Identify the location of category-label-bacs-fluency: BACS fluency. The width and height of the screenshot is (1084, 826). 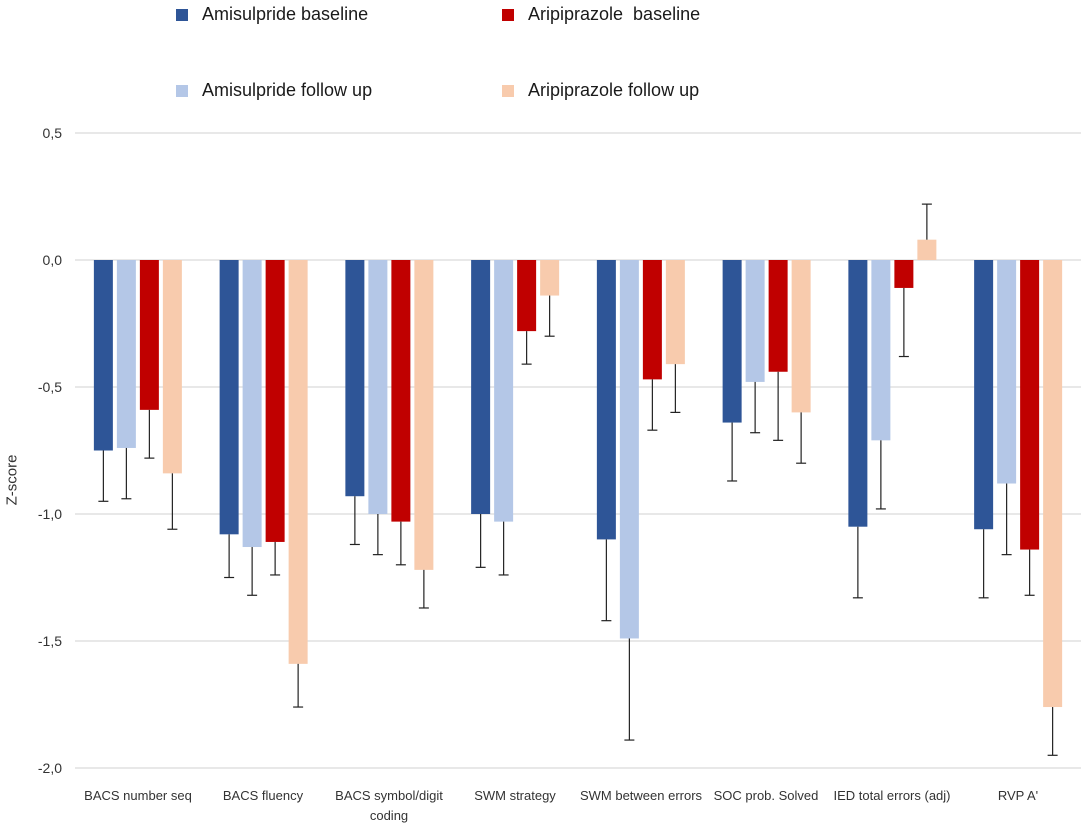
(263, 795).